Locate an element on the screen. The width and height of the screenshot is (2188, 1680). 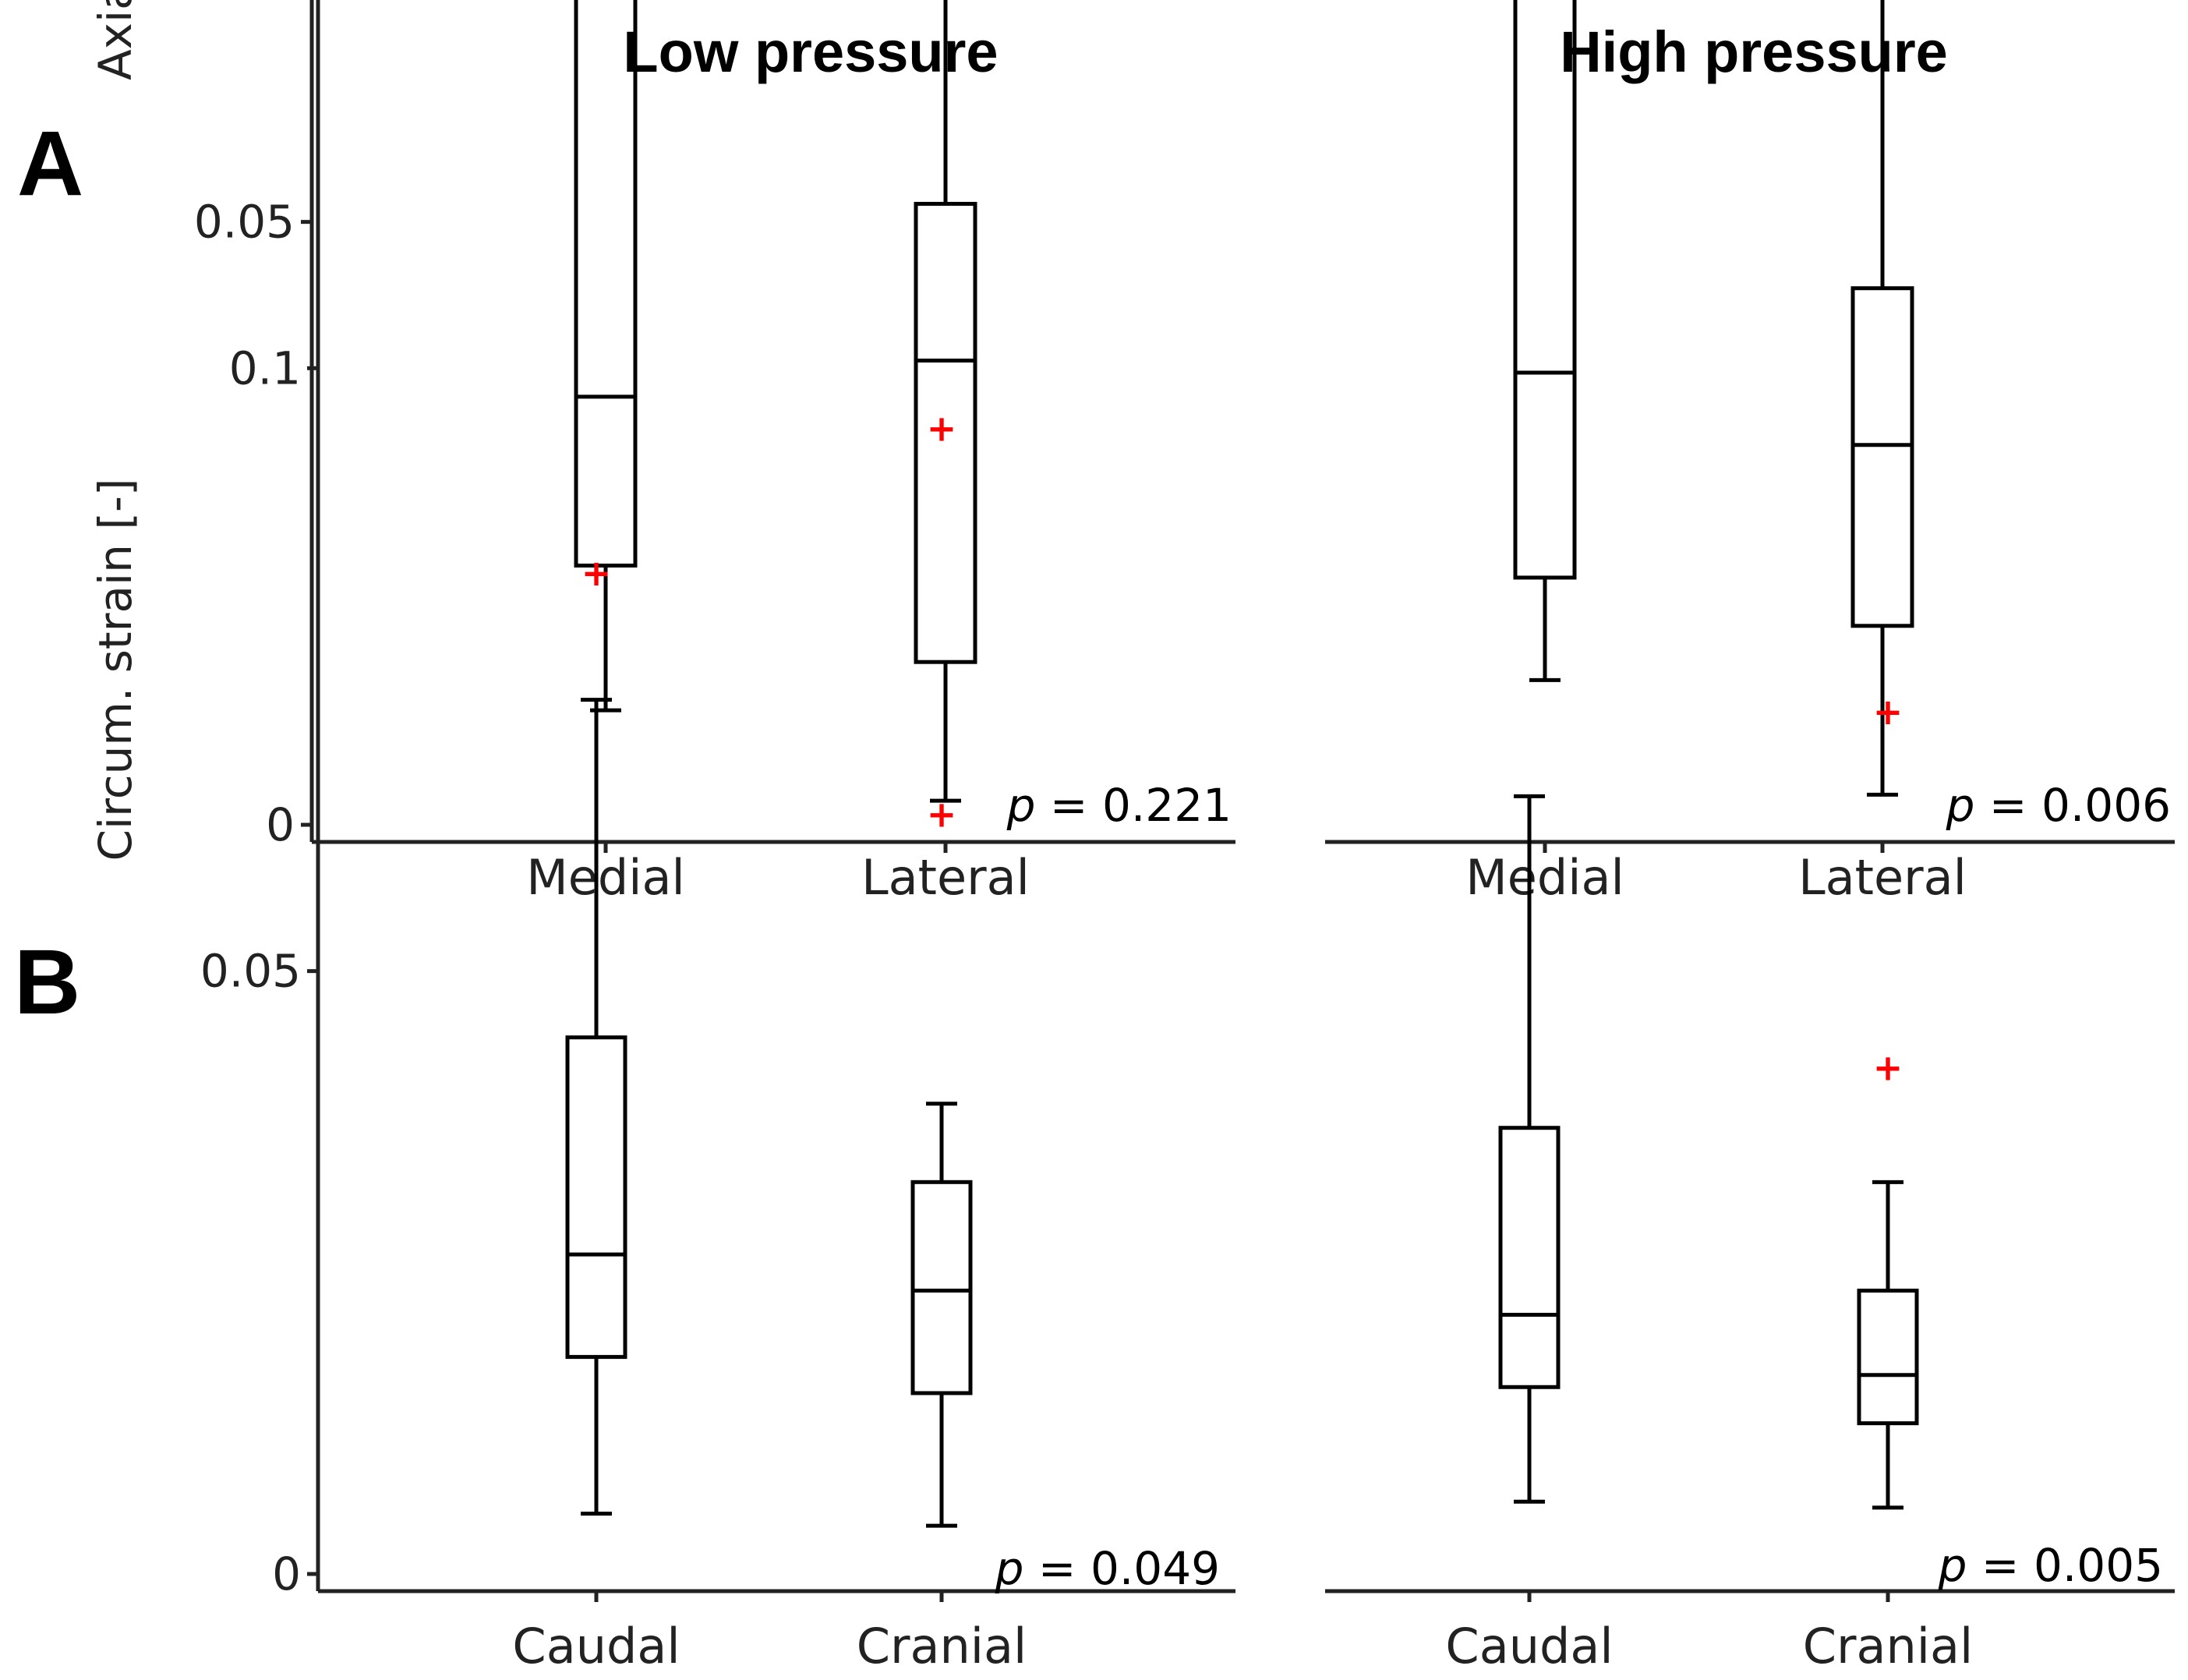
p-value-annotation: p = 0.221 is located at coordinates (1119, 805).